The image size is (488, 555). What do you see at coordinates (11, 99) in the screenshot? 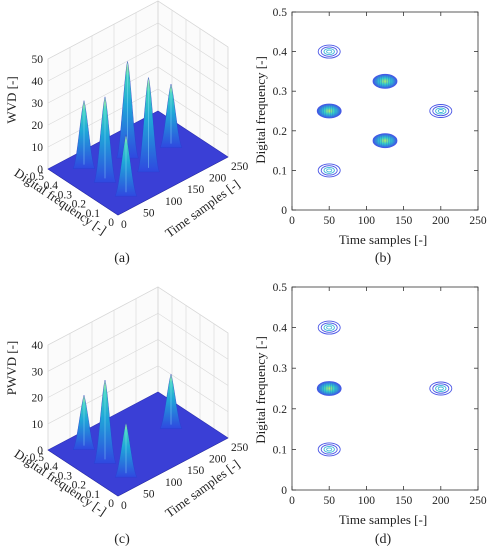
I see `panel-a-zlabel: WVD [-]` at bounding box center [11, 99].